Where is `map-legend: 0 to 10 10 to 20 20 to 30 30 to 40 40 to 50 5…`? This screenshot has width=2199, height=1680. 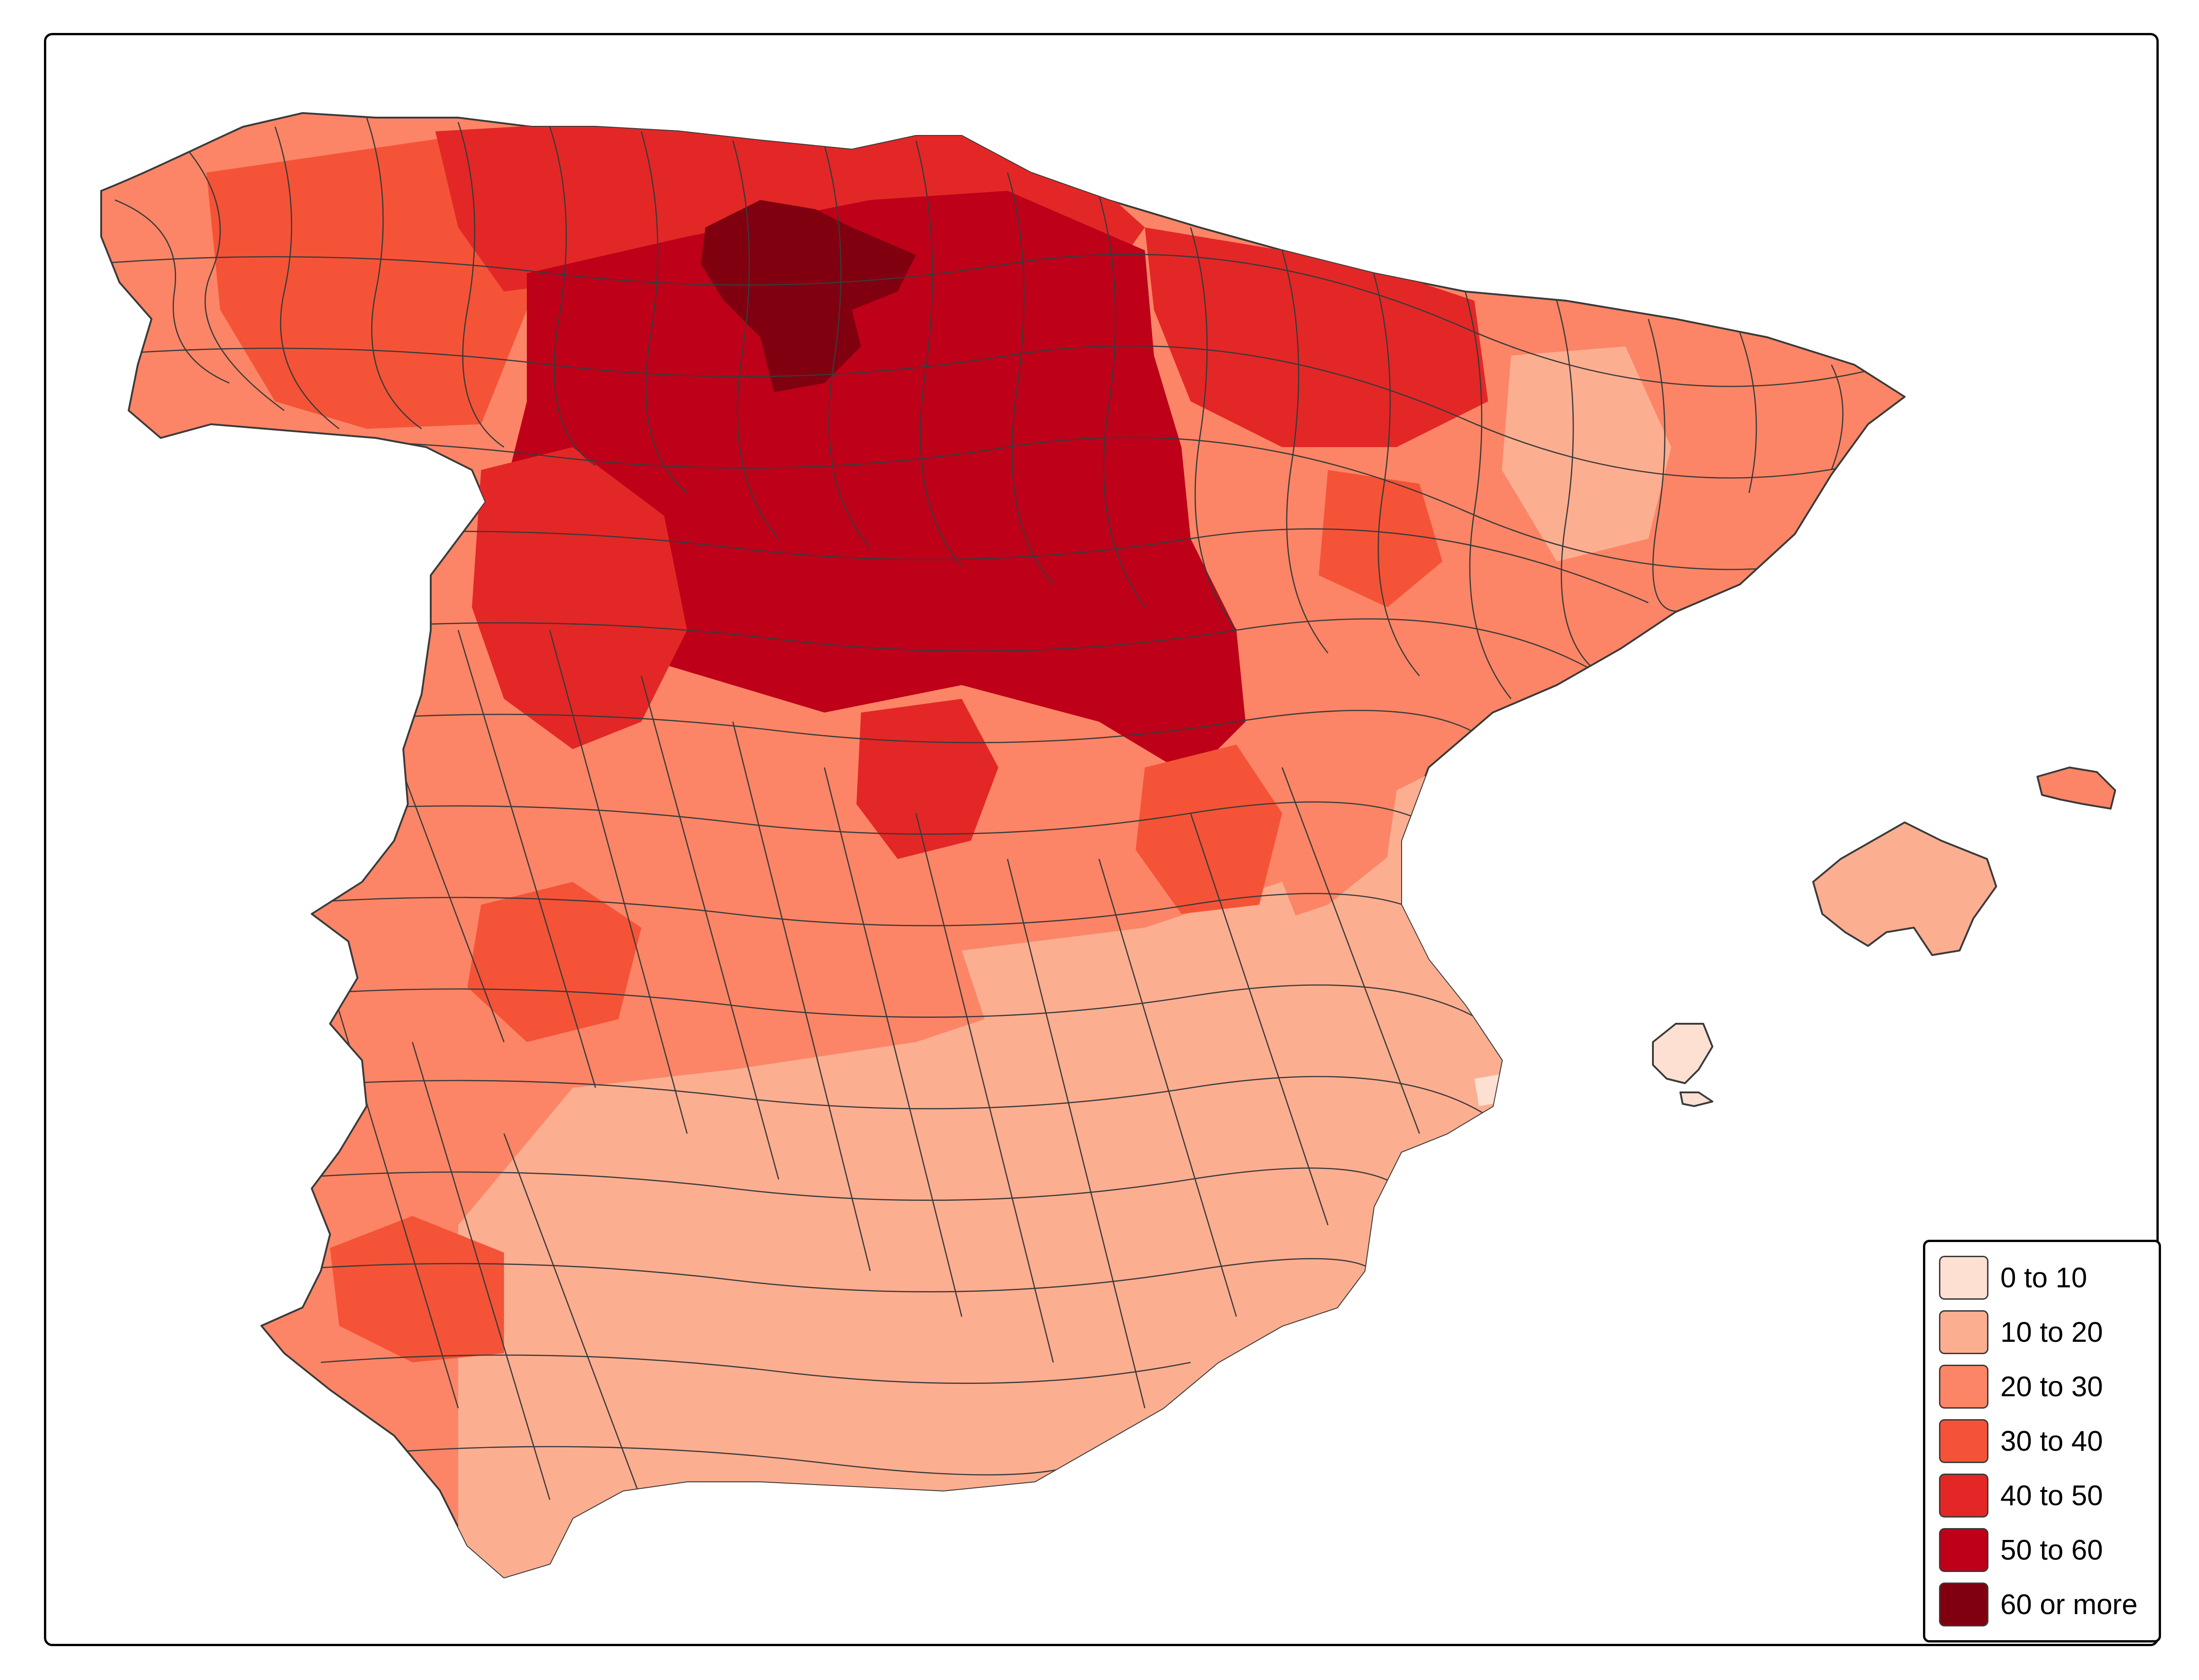 map-legend: 0 to 10 10 to 20 20 to 30 30 to 40 40 to 50 5… is located at coordinates (2042, 1441).